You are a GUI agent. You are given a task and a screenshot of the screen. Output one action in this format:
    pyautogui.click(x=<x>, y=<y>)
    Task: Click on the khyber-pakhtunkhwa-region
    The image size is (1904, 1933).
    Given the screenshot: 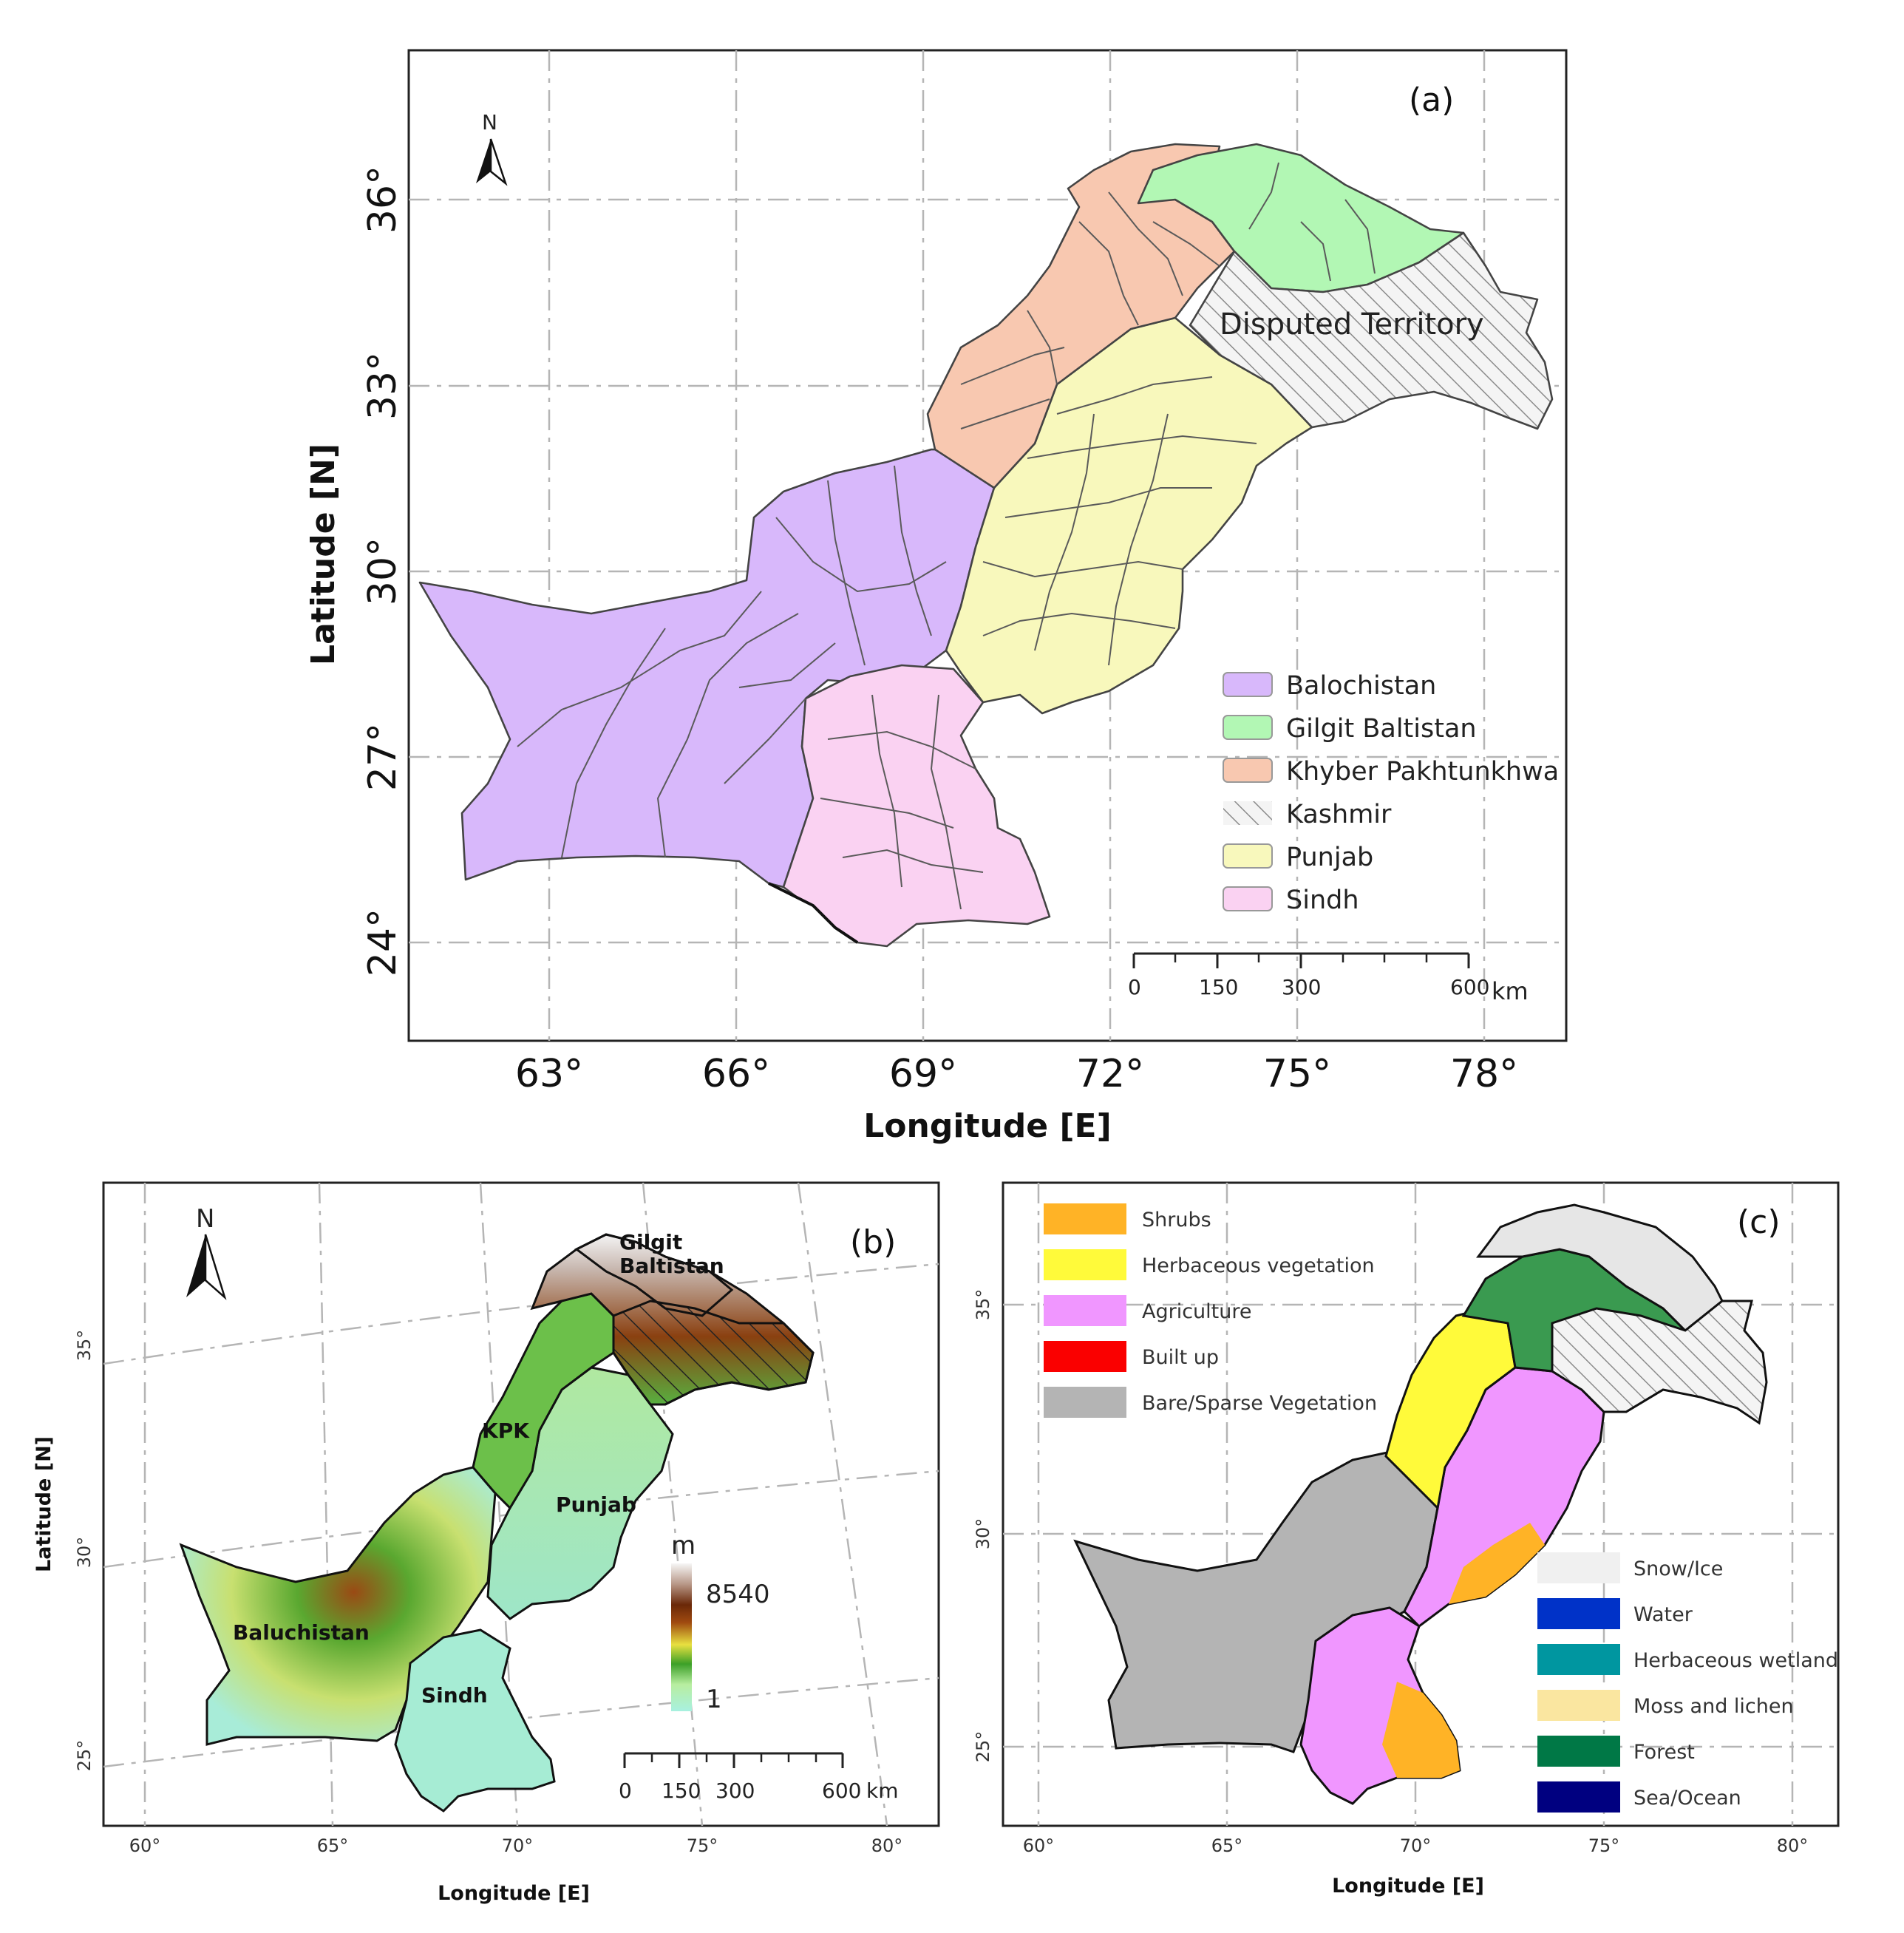 What is the action you would take?
    pyautogui.click(x=1081, y=316)
    